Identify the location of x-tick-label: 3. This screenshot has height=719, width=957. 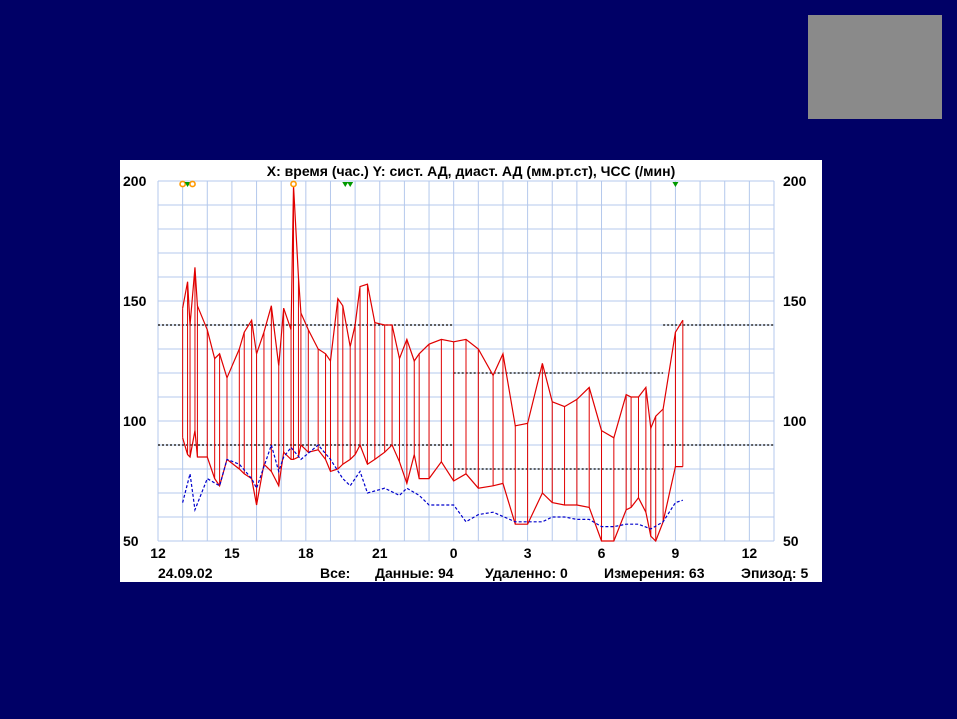
(528, 553).